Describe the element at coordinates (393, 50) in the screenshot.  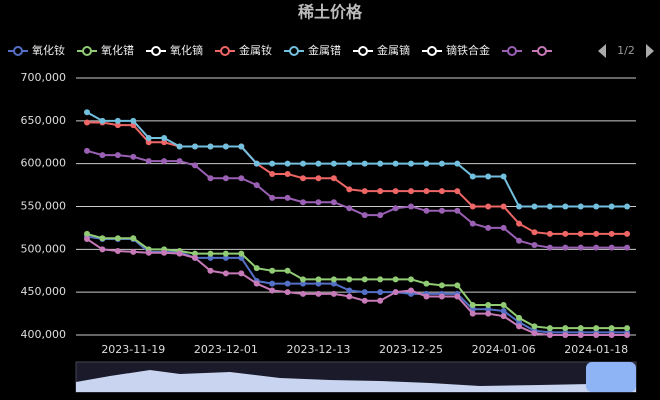
I see `legend-label: 金属镝` at that location.